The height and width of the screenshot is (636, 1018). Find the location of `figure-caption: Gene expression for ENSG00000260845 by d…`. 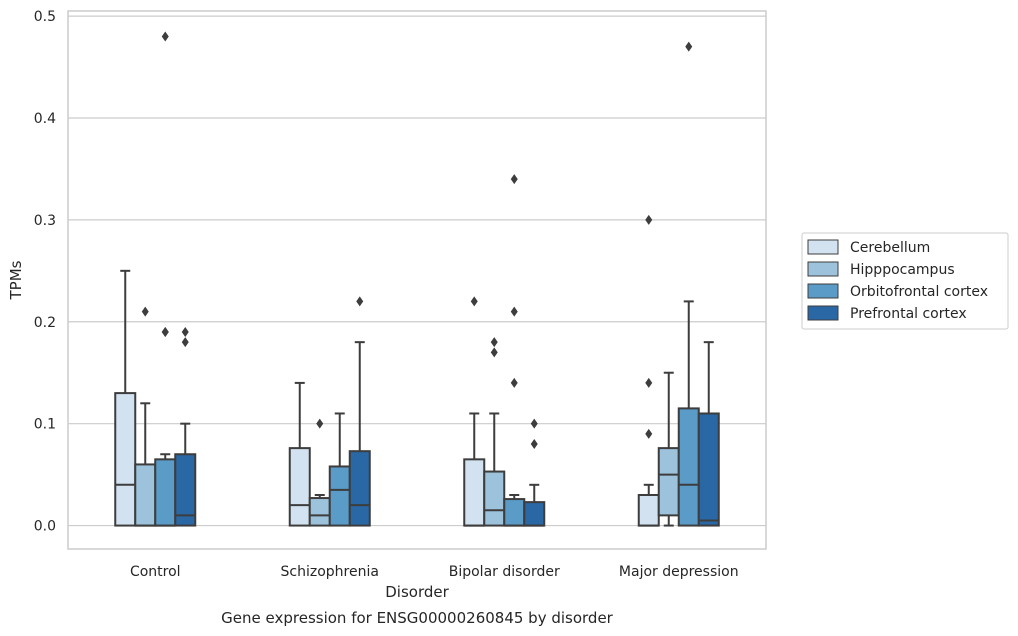

figure-caption: Gene expression for ENSG00000260845 by d… is located at coordinates (417, 618).